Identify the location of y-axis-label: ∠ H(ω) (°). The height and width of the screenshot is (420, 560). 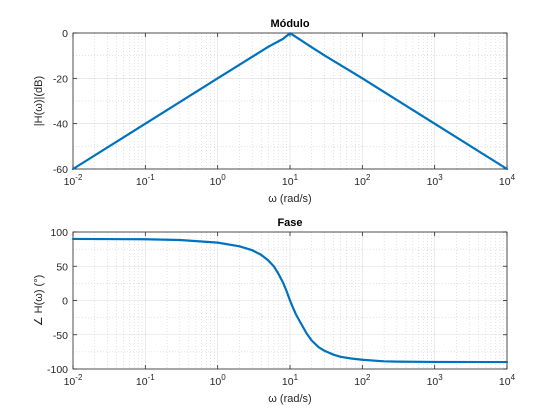
(39, 301).